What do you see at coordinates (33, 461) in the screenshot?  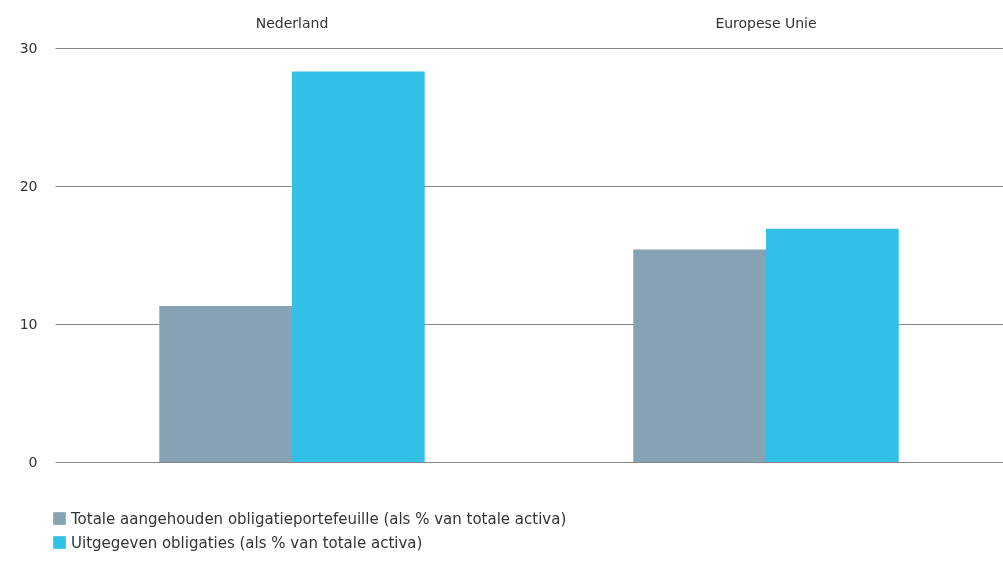 I see `y-tick-label: 0` at bounding box center [33, 461].